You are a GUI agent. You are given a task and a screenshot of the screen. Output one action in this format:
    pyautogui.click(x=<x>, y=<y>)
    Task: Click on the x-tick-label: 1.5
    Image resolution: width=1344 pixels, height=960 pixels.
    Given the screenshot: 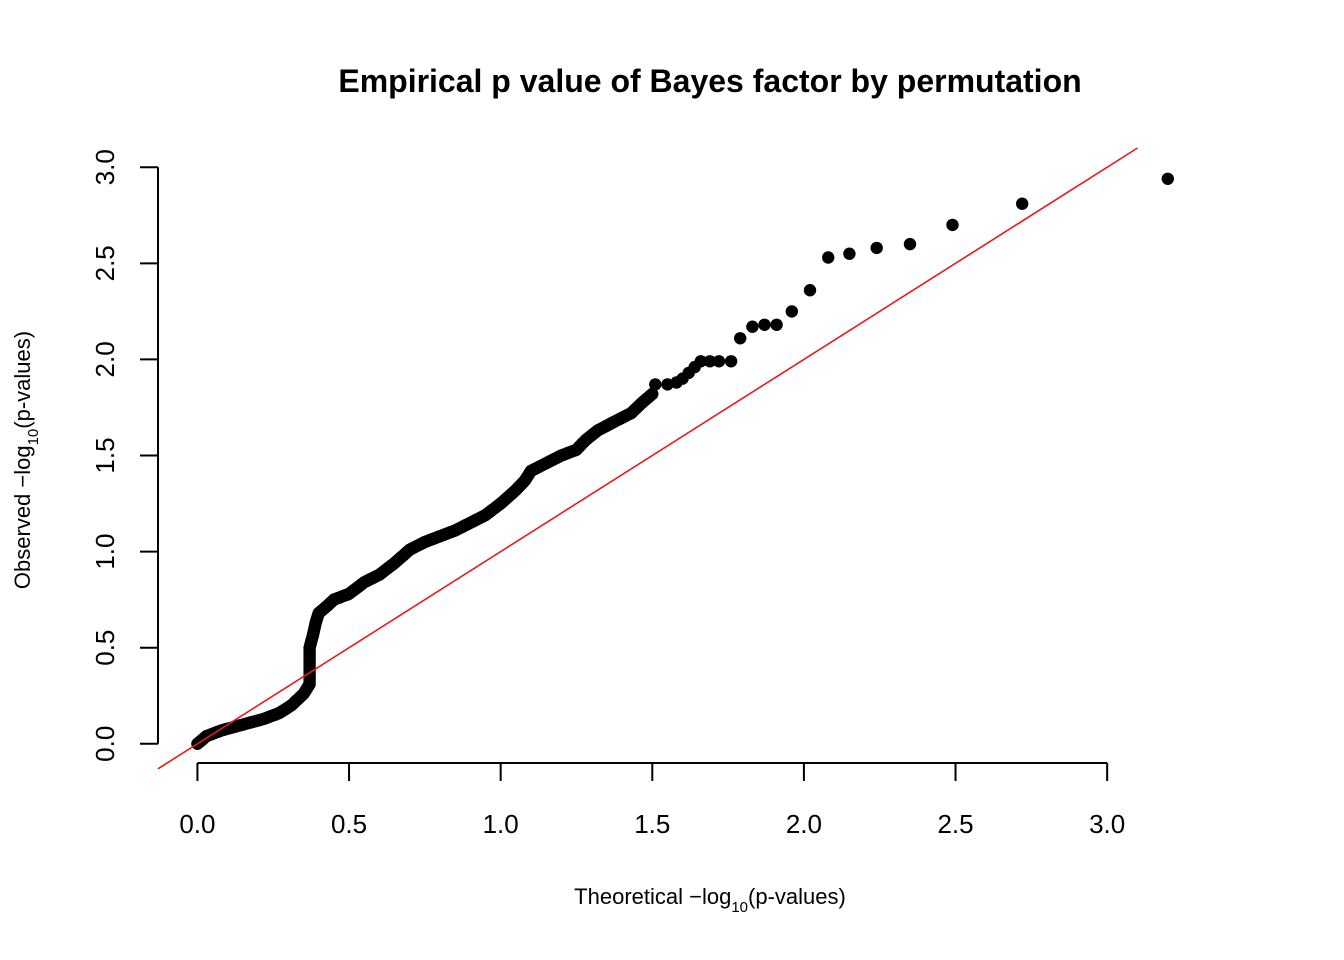 What is the action you would take?
    pyautogui.click(x=652, y=824)
    